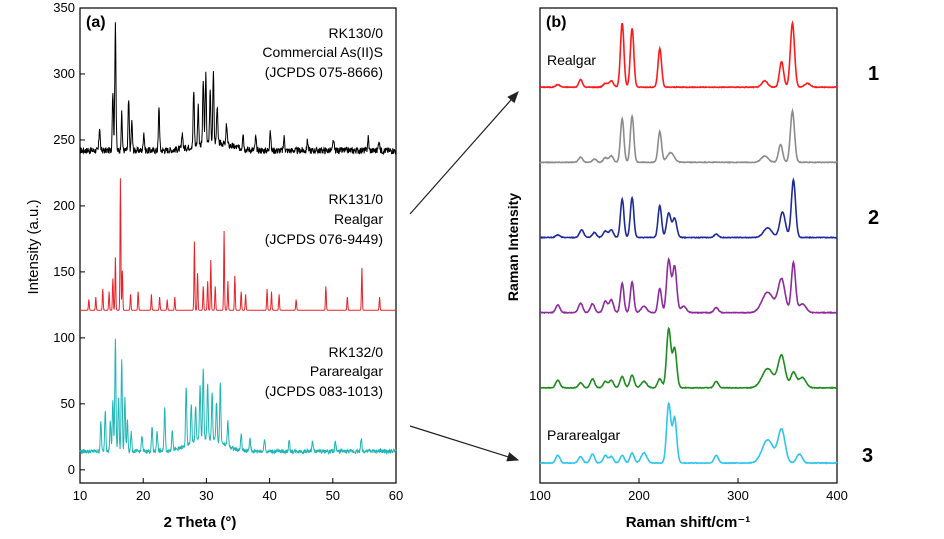 The height and width of the screenshot is (539, 944). I want to click on panel-a-ylabel: Intensity (a.u.), so click(33, 246).